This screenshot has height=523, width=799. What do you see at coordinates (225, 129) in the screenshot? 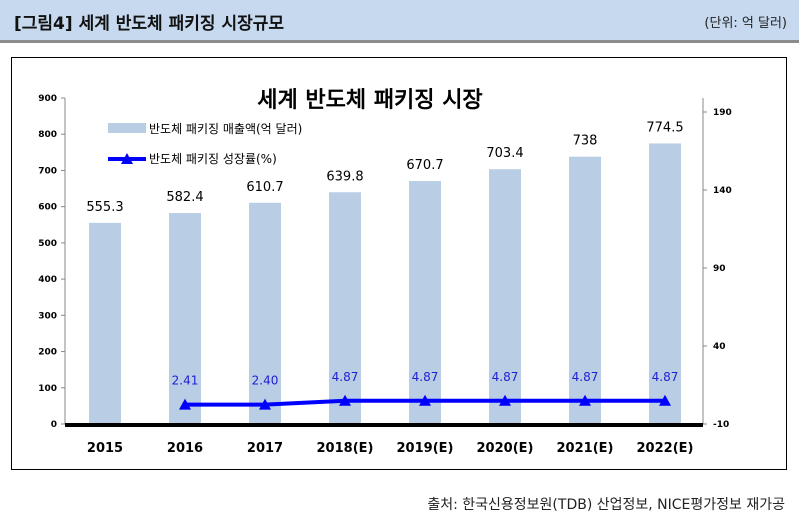
I see `legend-label-bar: 반도체 패키징 매출액(억 달러)` at bounding box center [225, 129].